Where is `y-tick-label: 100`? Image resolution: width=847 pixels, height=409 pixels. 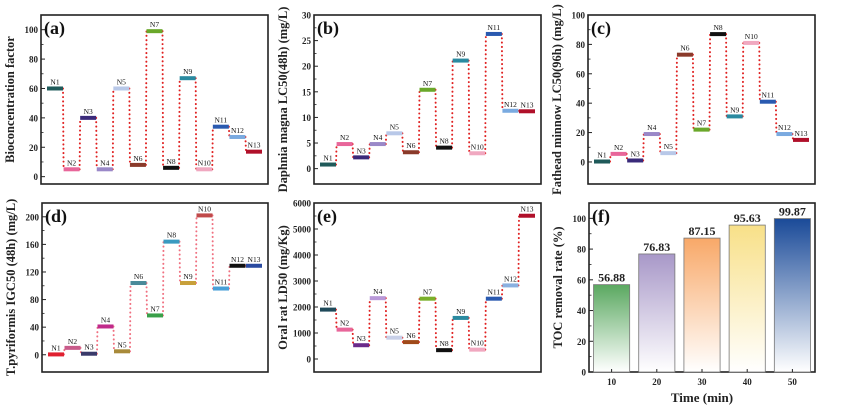
y-tick-label: 100 is located at coordinates (32, 30).